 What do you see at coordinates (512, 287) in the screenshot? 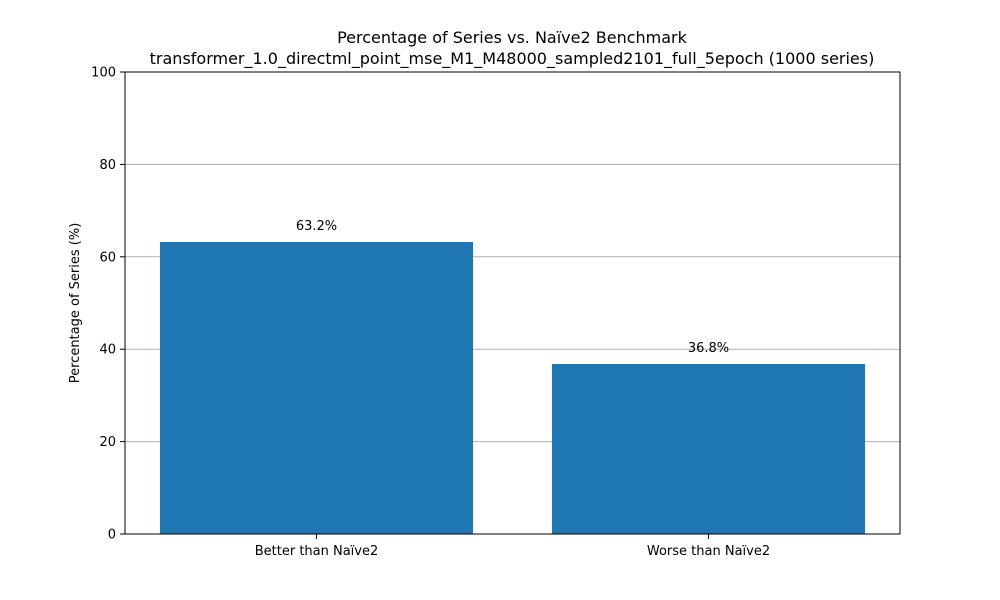
I see `data-labels: 63.2% 36.8%` at bounding box center [512, 287].